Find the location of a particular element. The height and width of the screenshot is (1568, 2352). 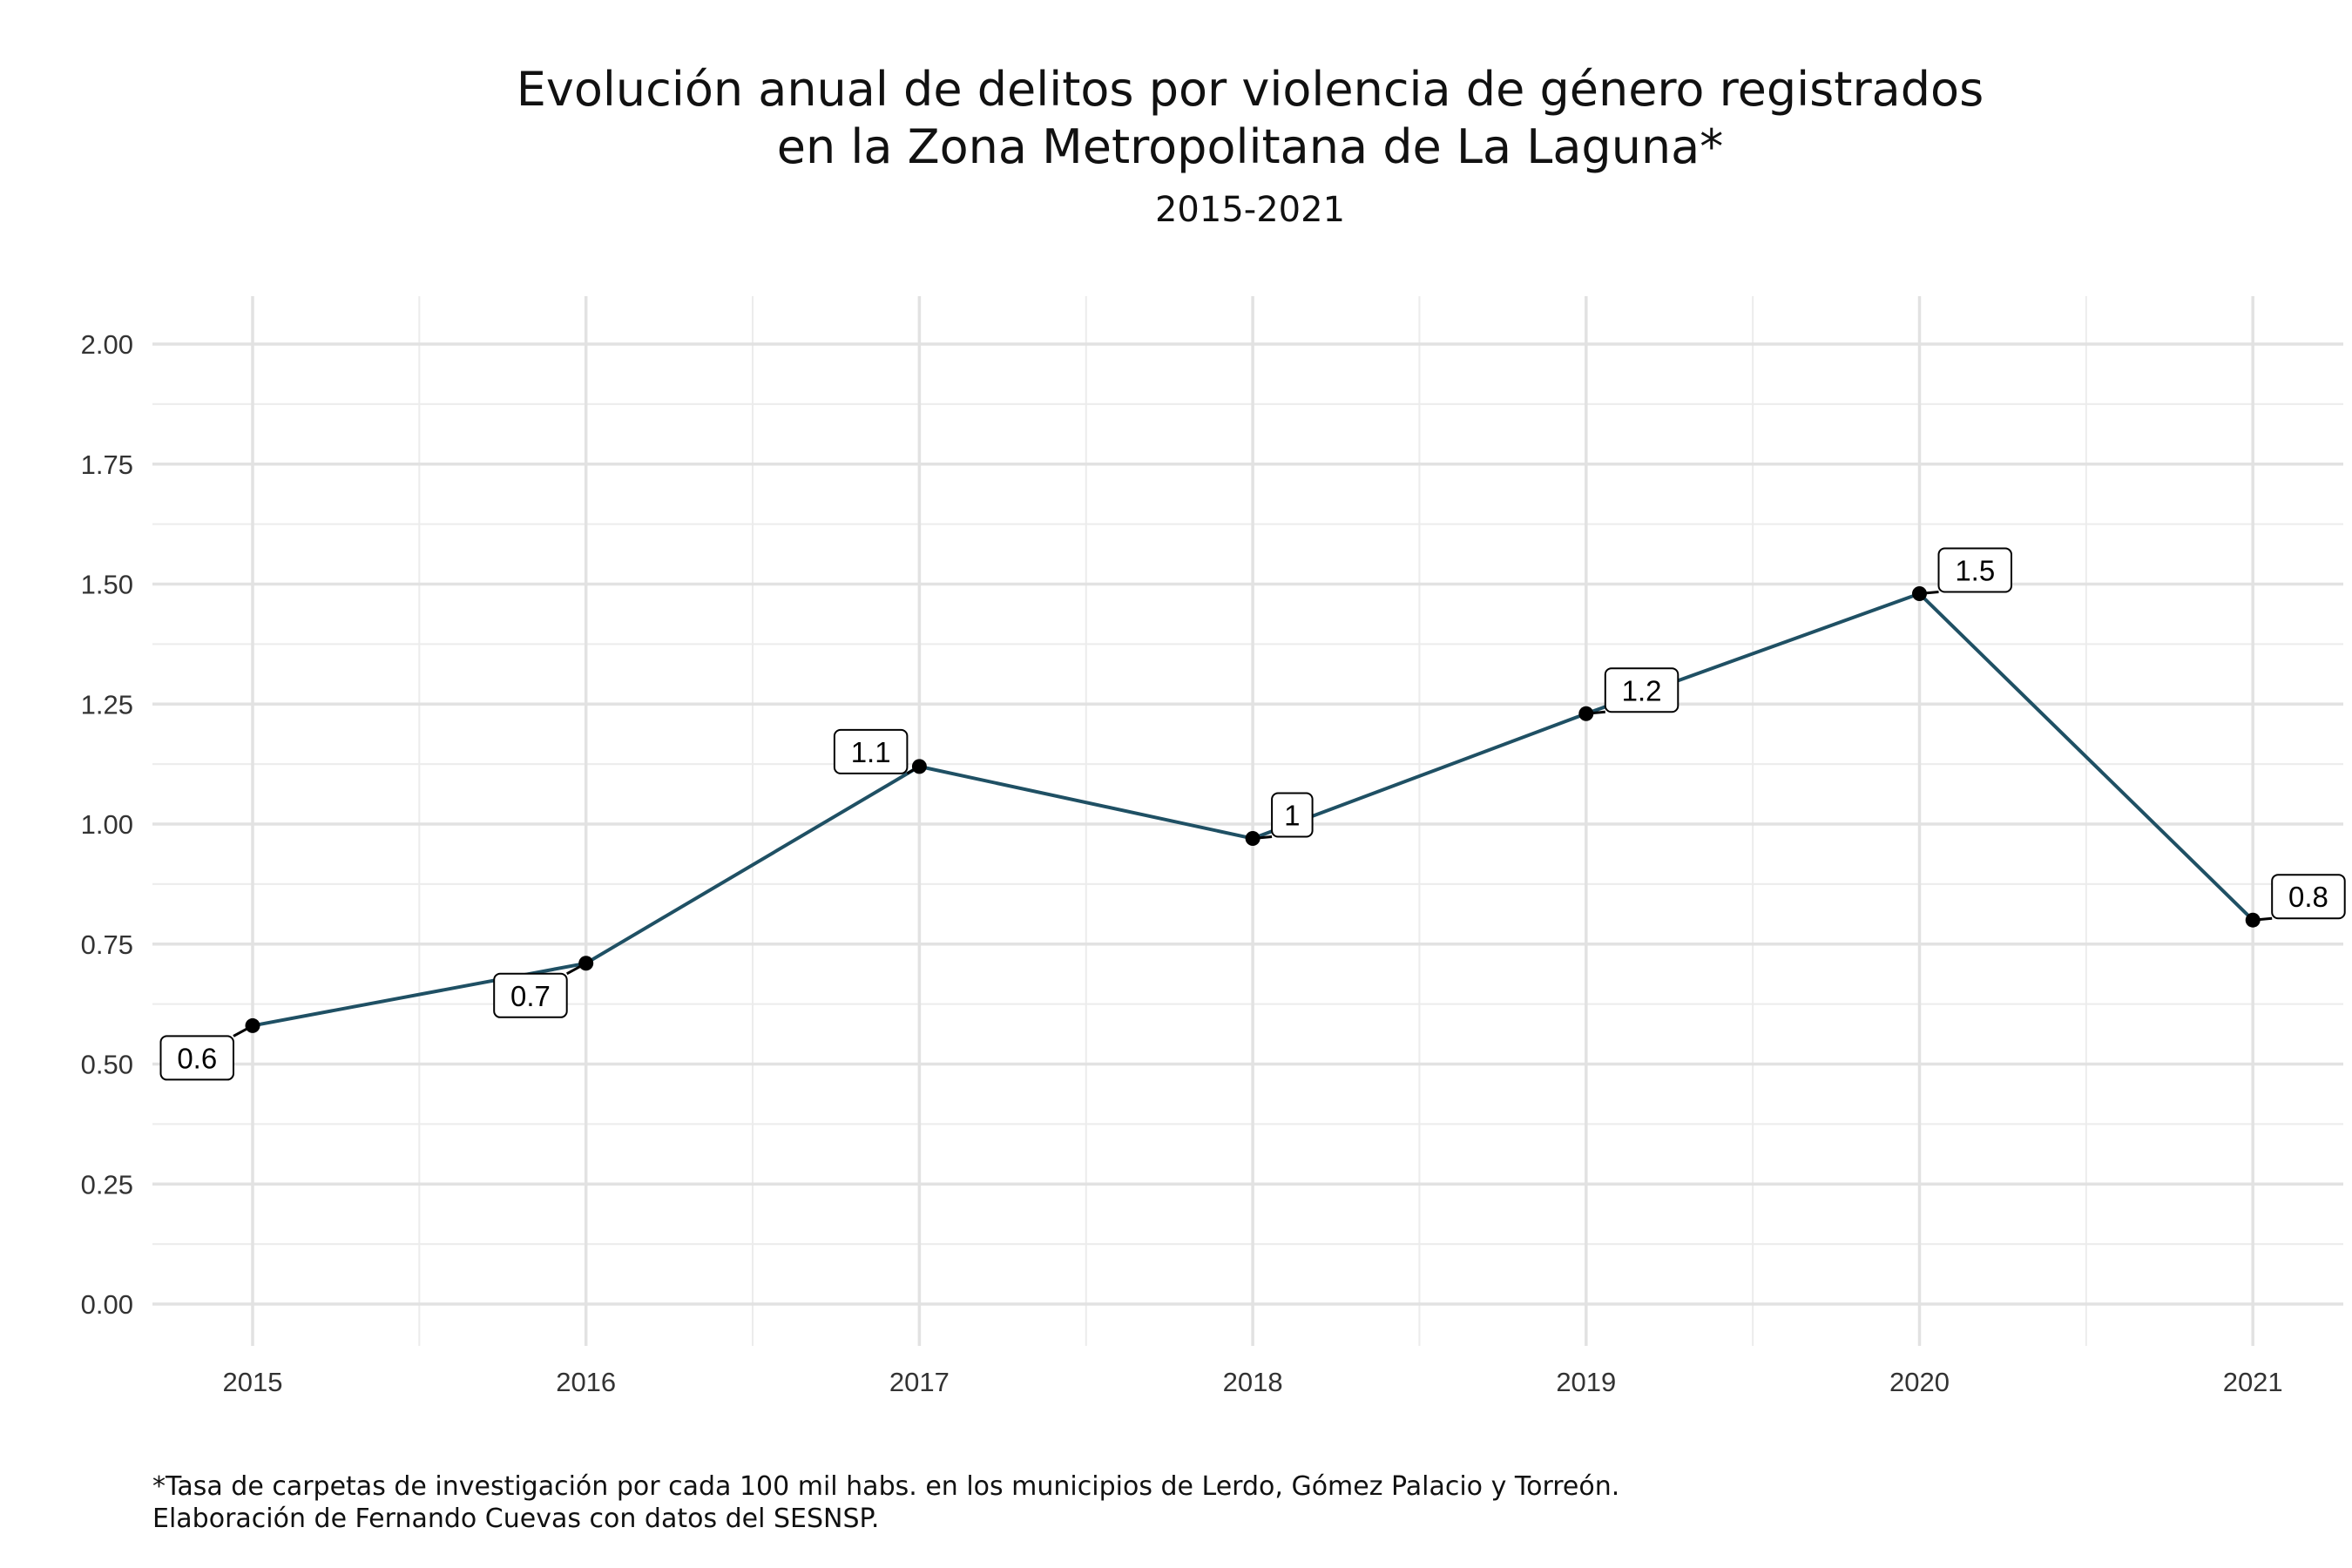

y-tick-label: 0.25 is located at coordinates (107, 1184).